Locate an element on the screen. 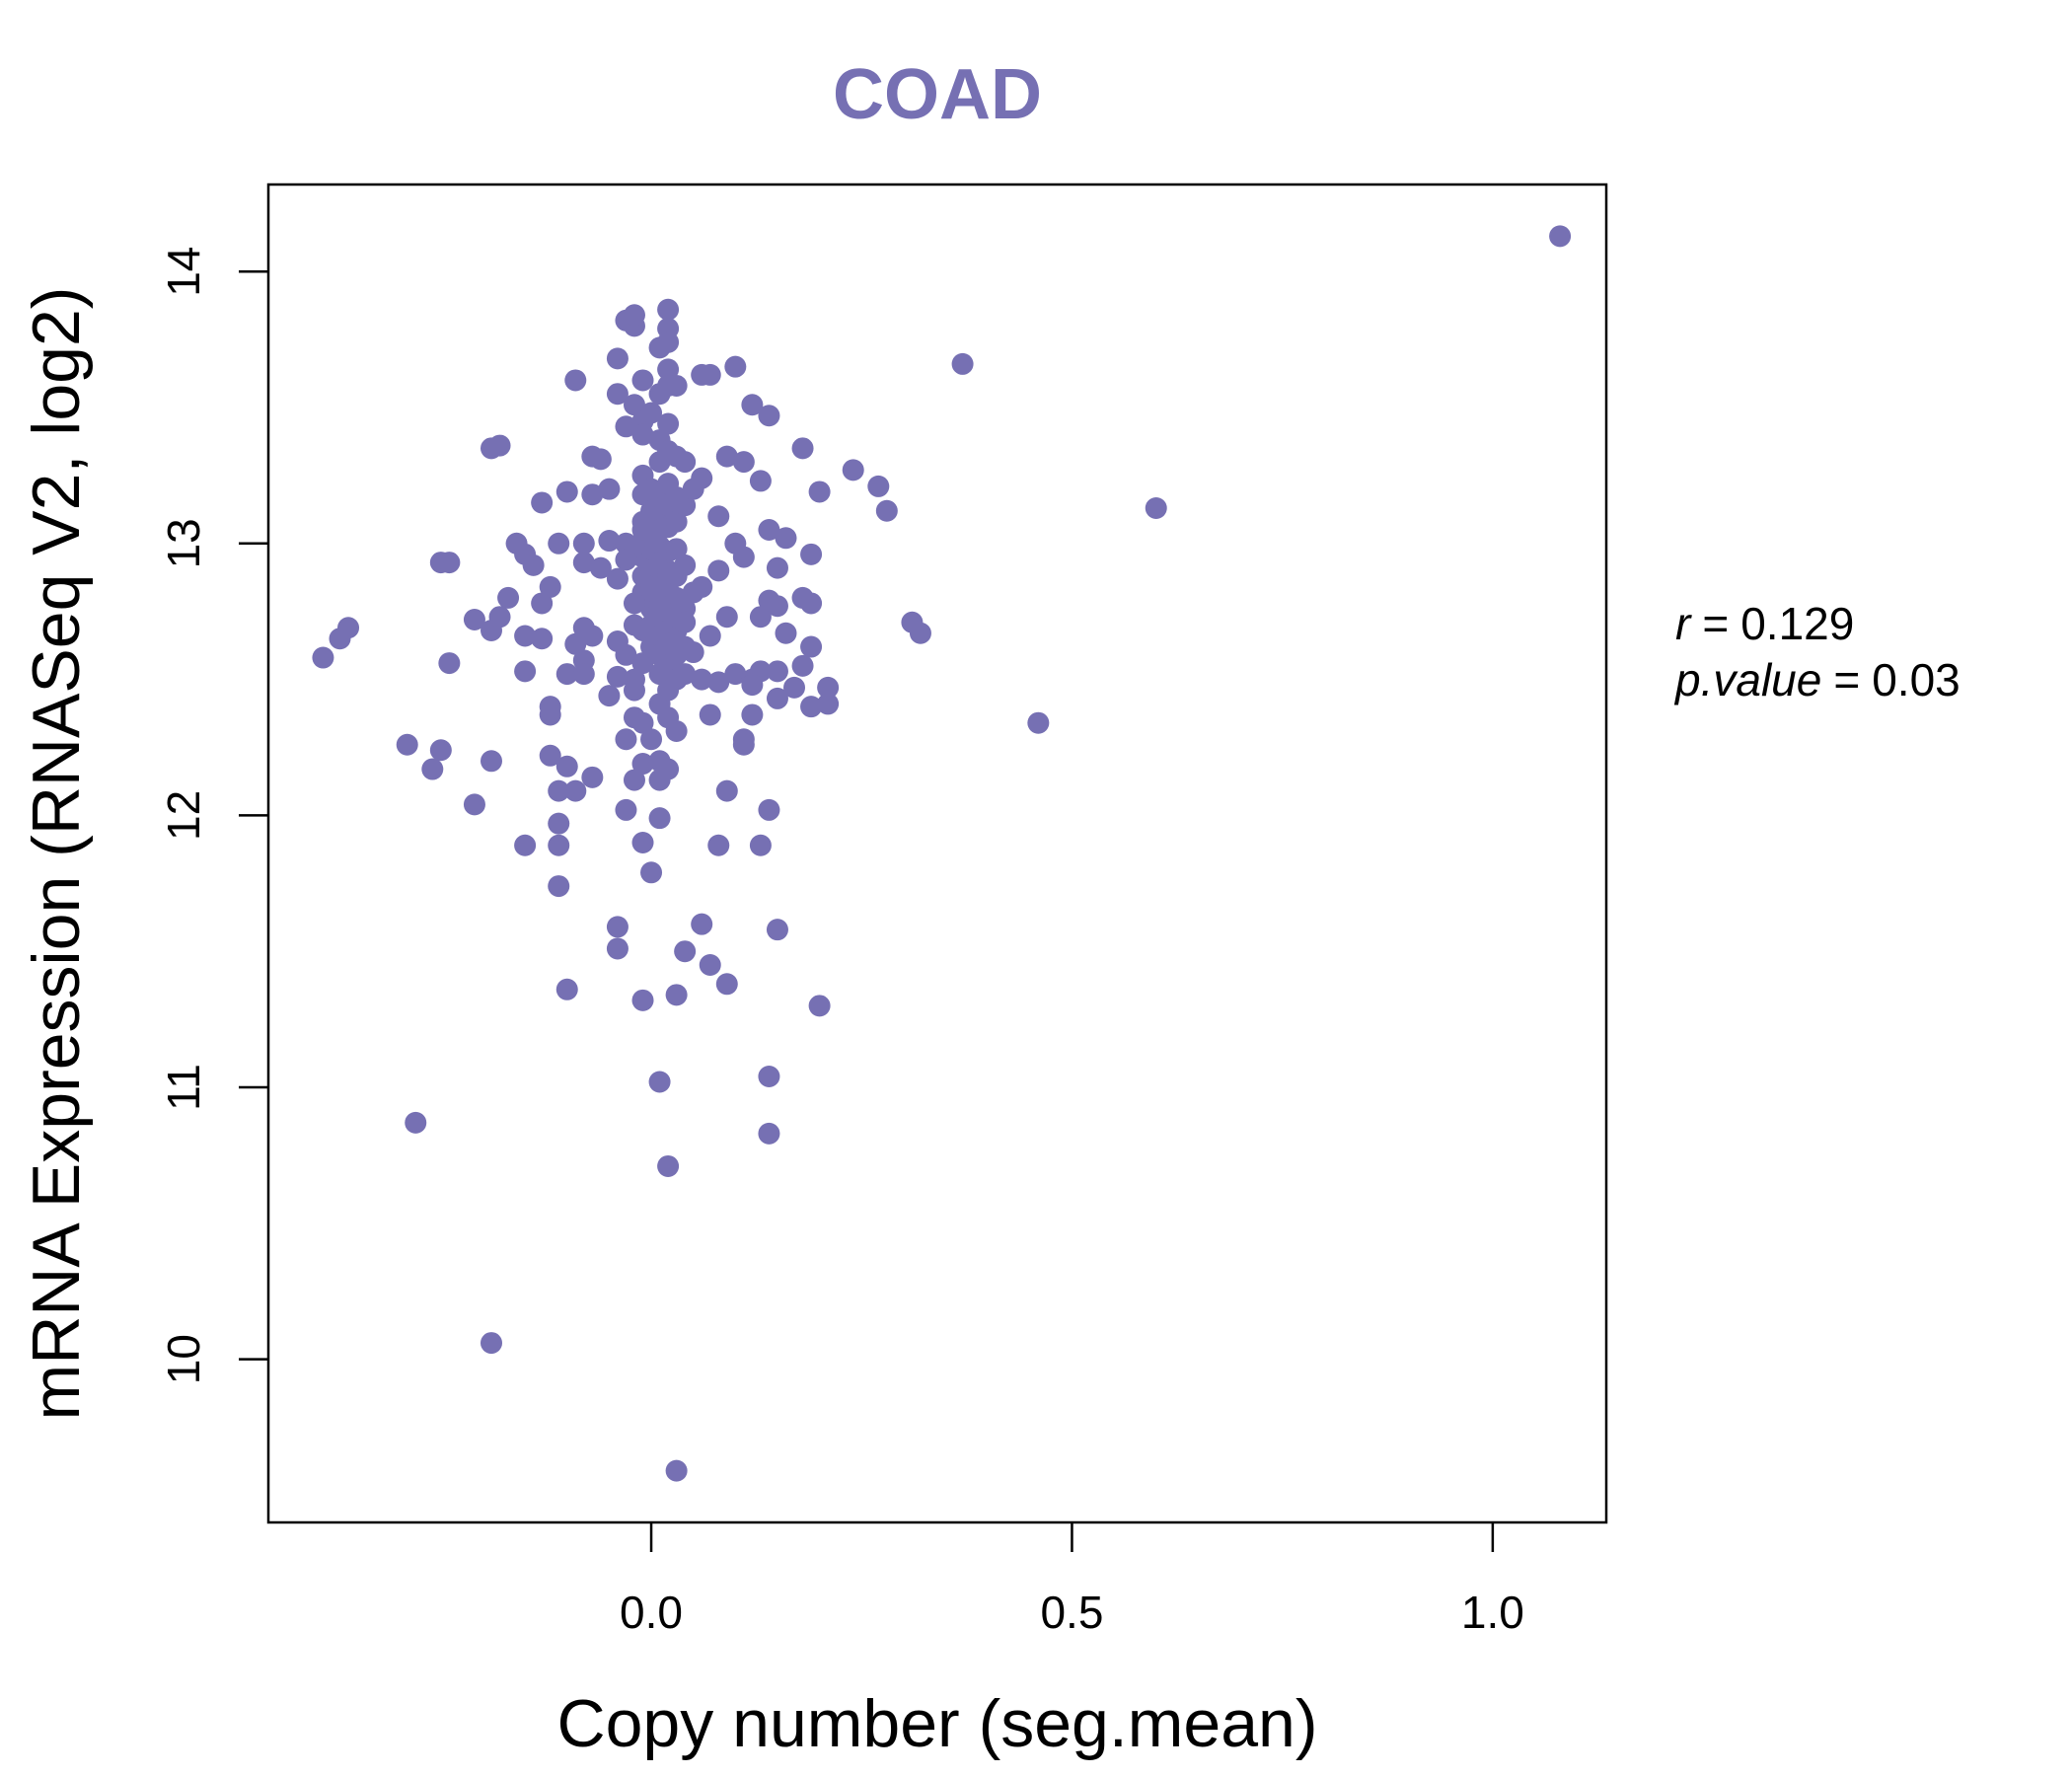  svg-text:r=0.129: r = 0.129 is located at coordinates (1765, 624).